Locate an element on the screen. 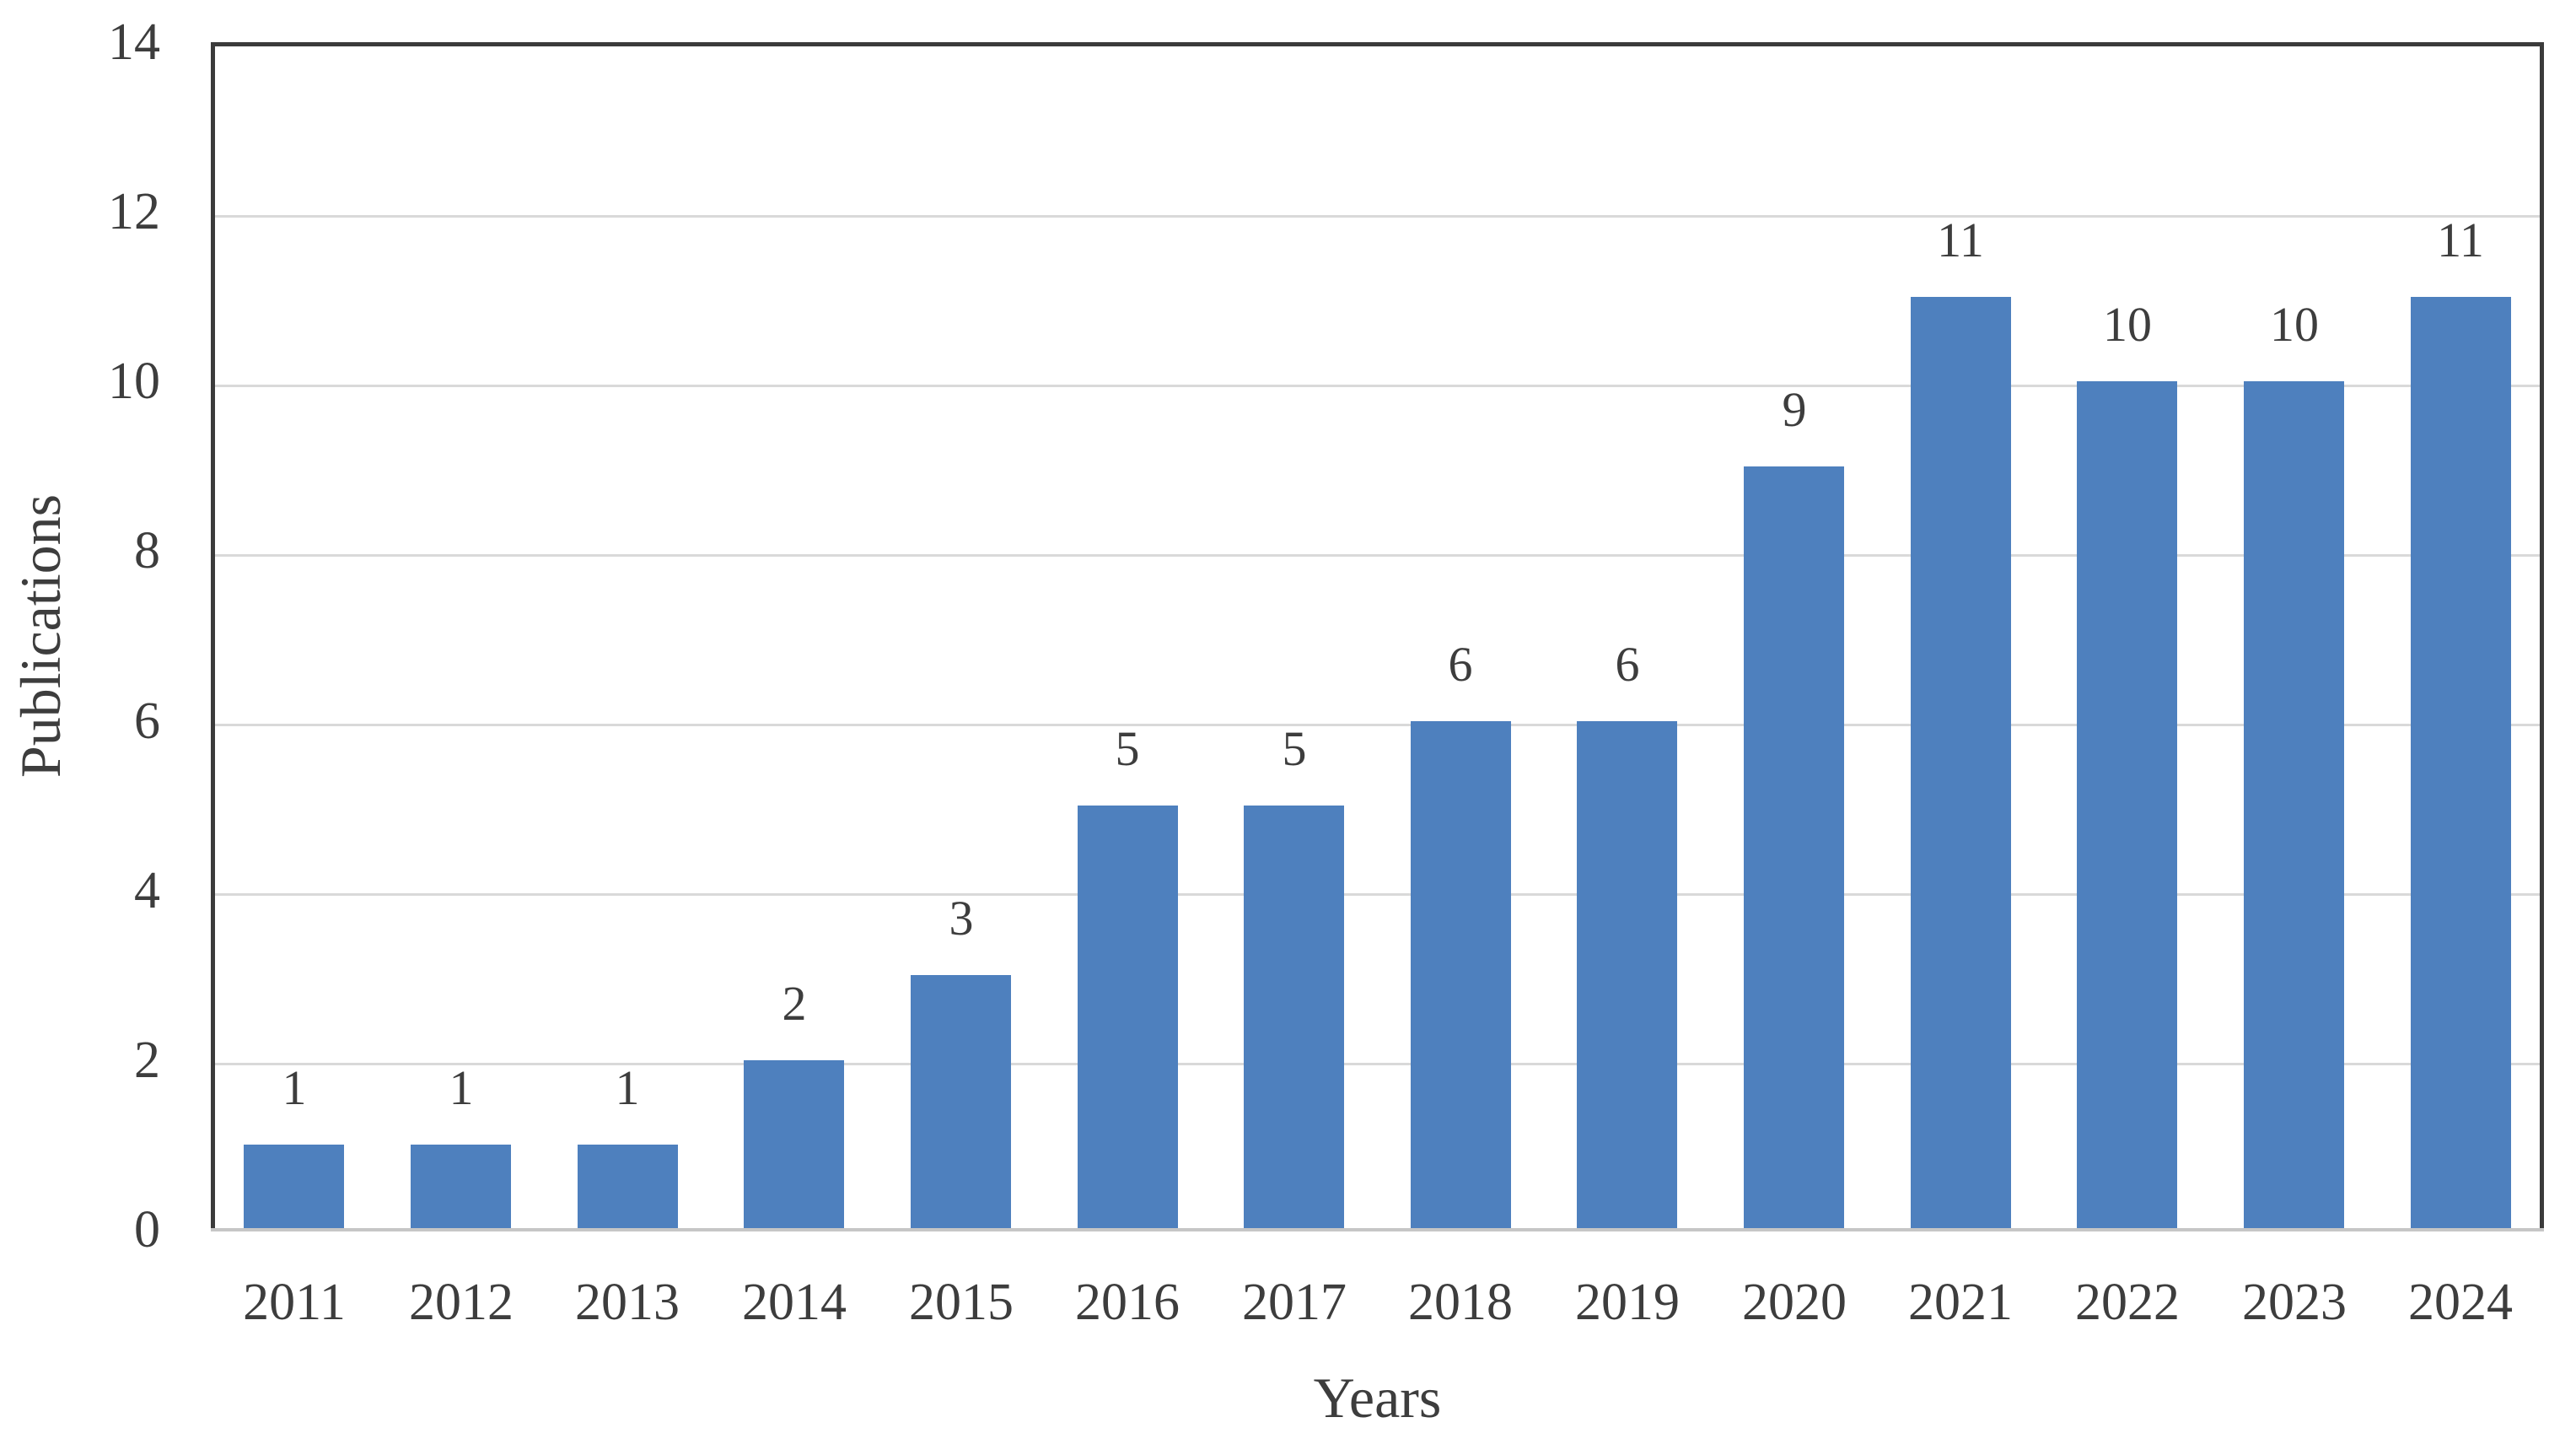 This screenshot has height=1455, width=2576. x-tick-label-2014: 2014 is located at coordinates (794, 1302).